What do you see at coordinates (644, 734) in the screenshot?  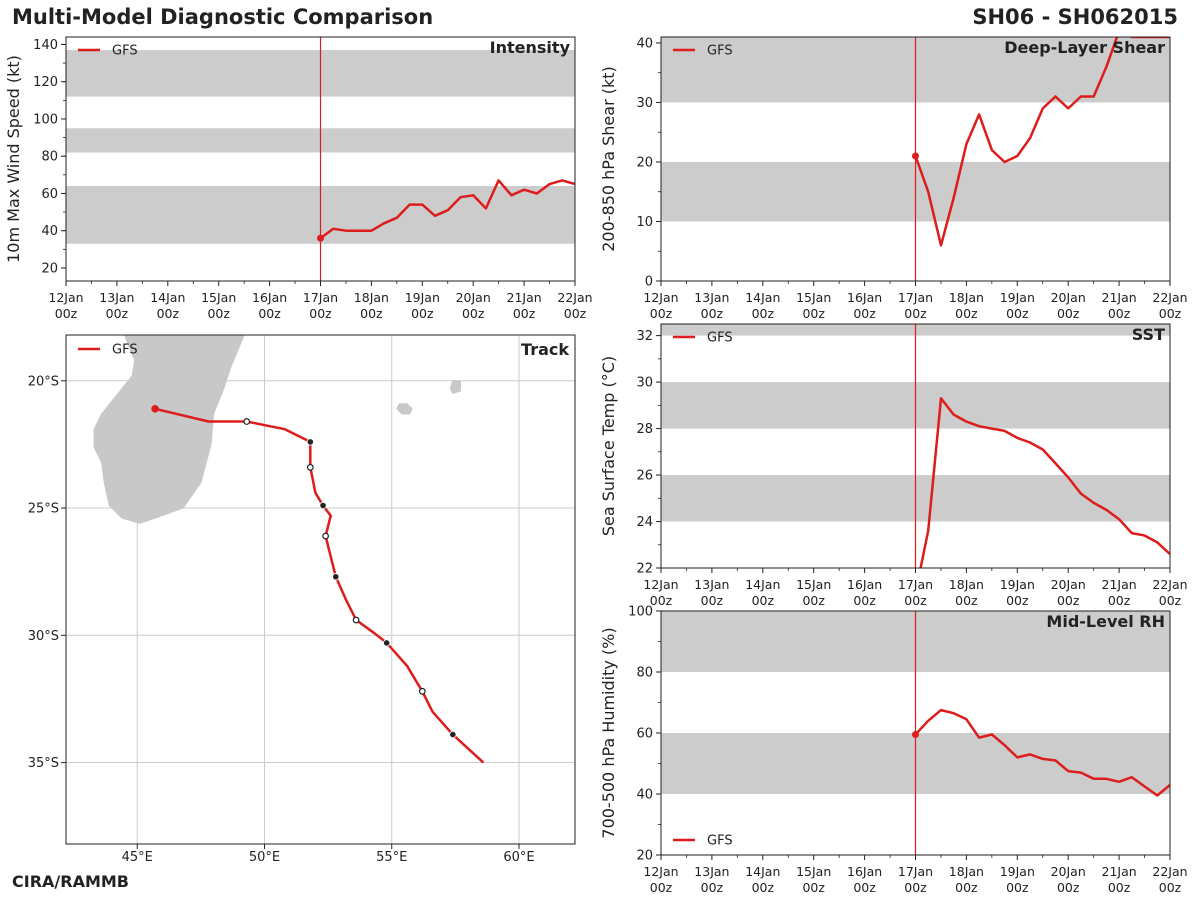 I see `y-tick-label: 60` at bounding box center [644, 734].